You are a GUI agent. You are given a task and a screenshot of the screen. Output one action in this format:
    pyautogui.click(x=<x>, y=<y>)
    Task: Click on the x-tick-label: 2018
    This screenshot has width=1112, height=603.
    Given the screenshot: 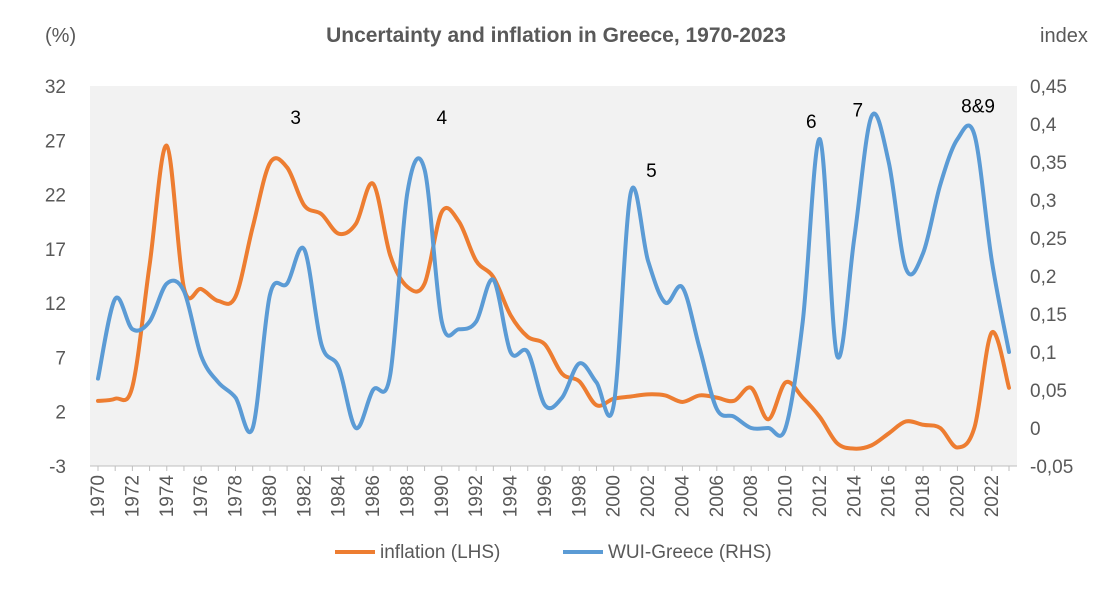 What is the action you would take?
    pyautogui.click(x=923, y=496)
    